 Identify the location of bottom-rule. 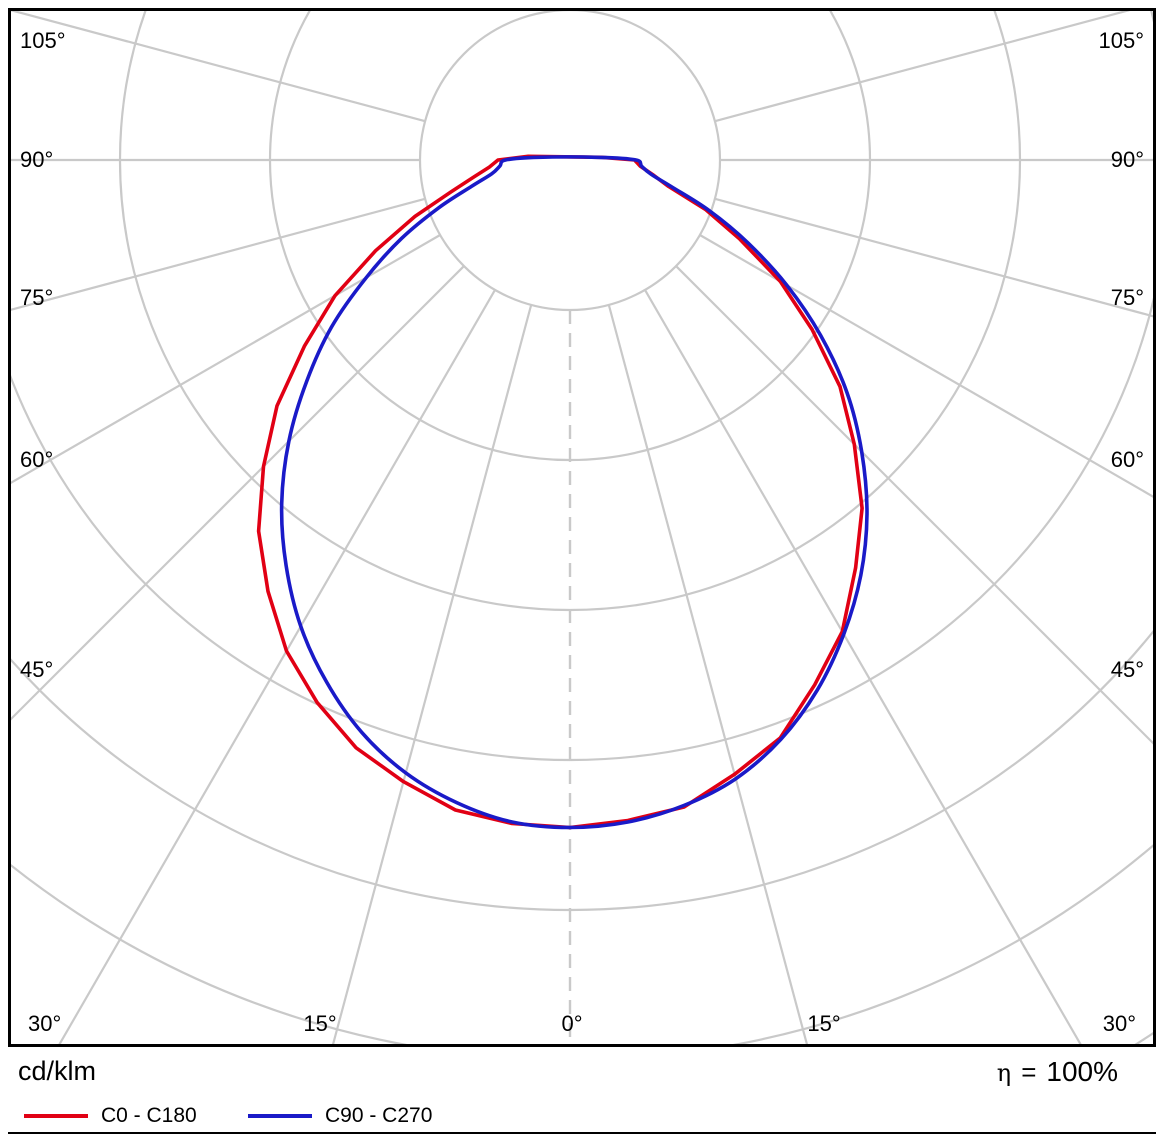
(582, 1133).